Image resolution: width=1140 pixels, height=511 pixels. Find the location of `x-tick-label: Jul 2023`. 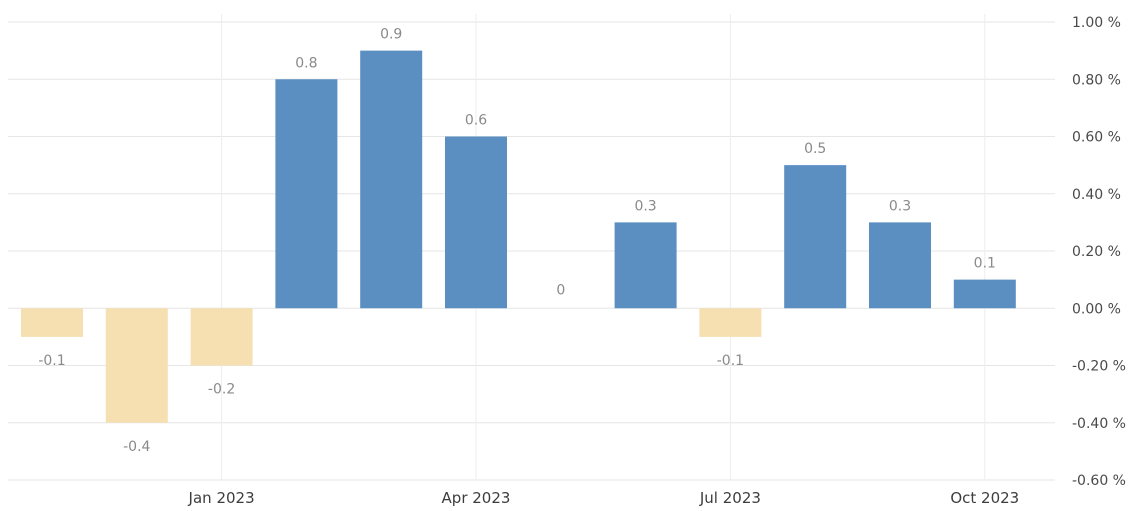

x-tick-label: Jul 2023 is located at coordinates (730, 498).